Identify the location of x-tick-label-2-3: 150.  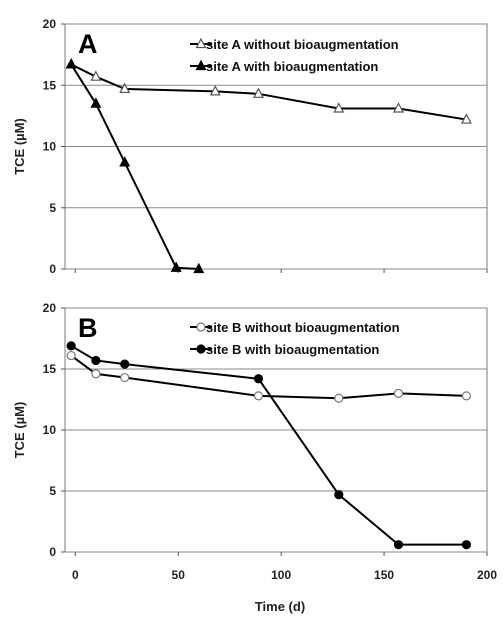
(384, 575).